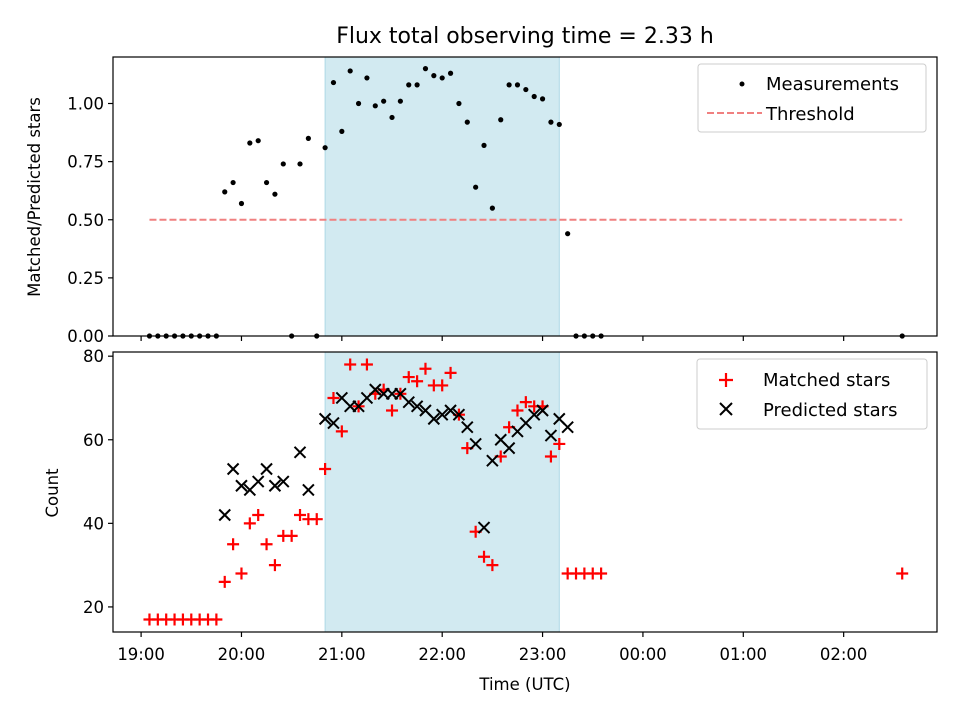 Image resolution: width=960 pixels, height=720 pixels. I want to click on x-tick-label: 19:00, so click(141, 654).